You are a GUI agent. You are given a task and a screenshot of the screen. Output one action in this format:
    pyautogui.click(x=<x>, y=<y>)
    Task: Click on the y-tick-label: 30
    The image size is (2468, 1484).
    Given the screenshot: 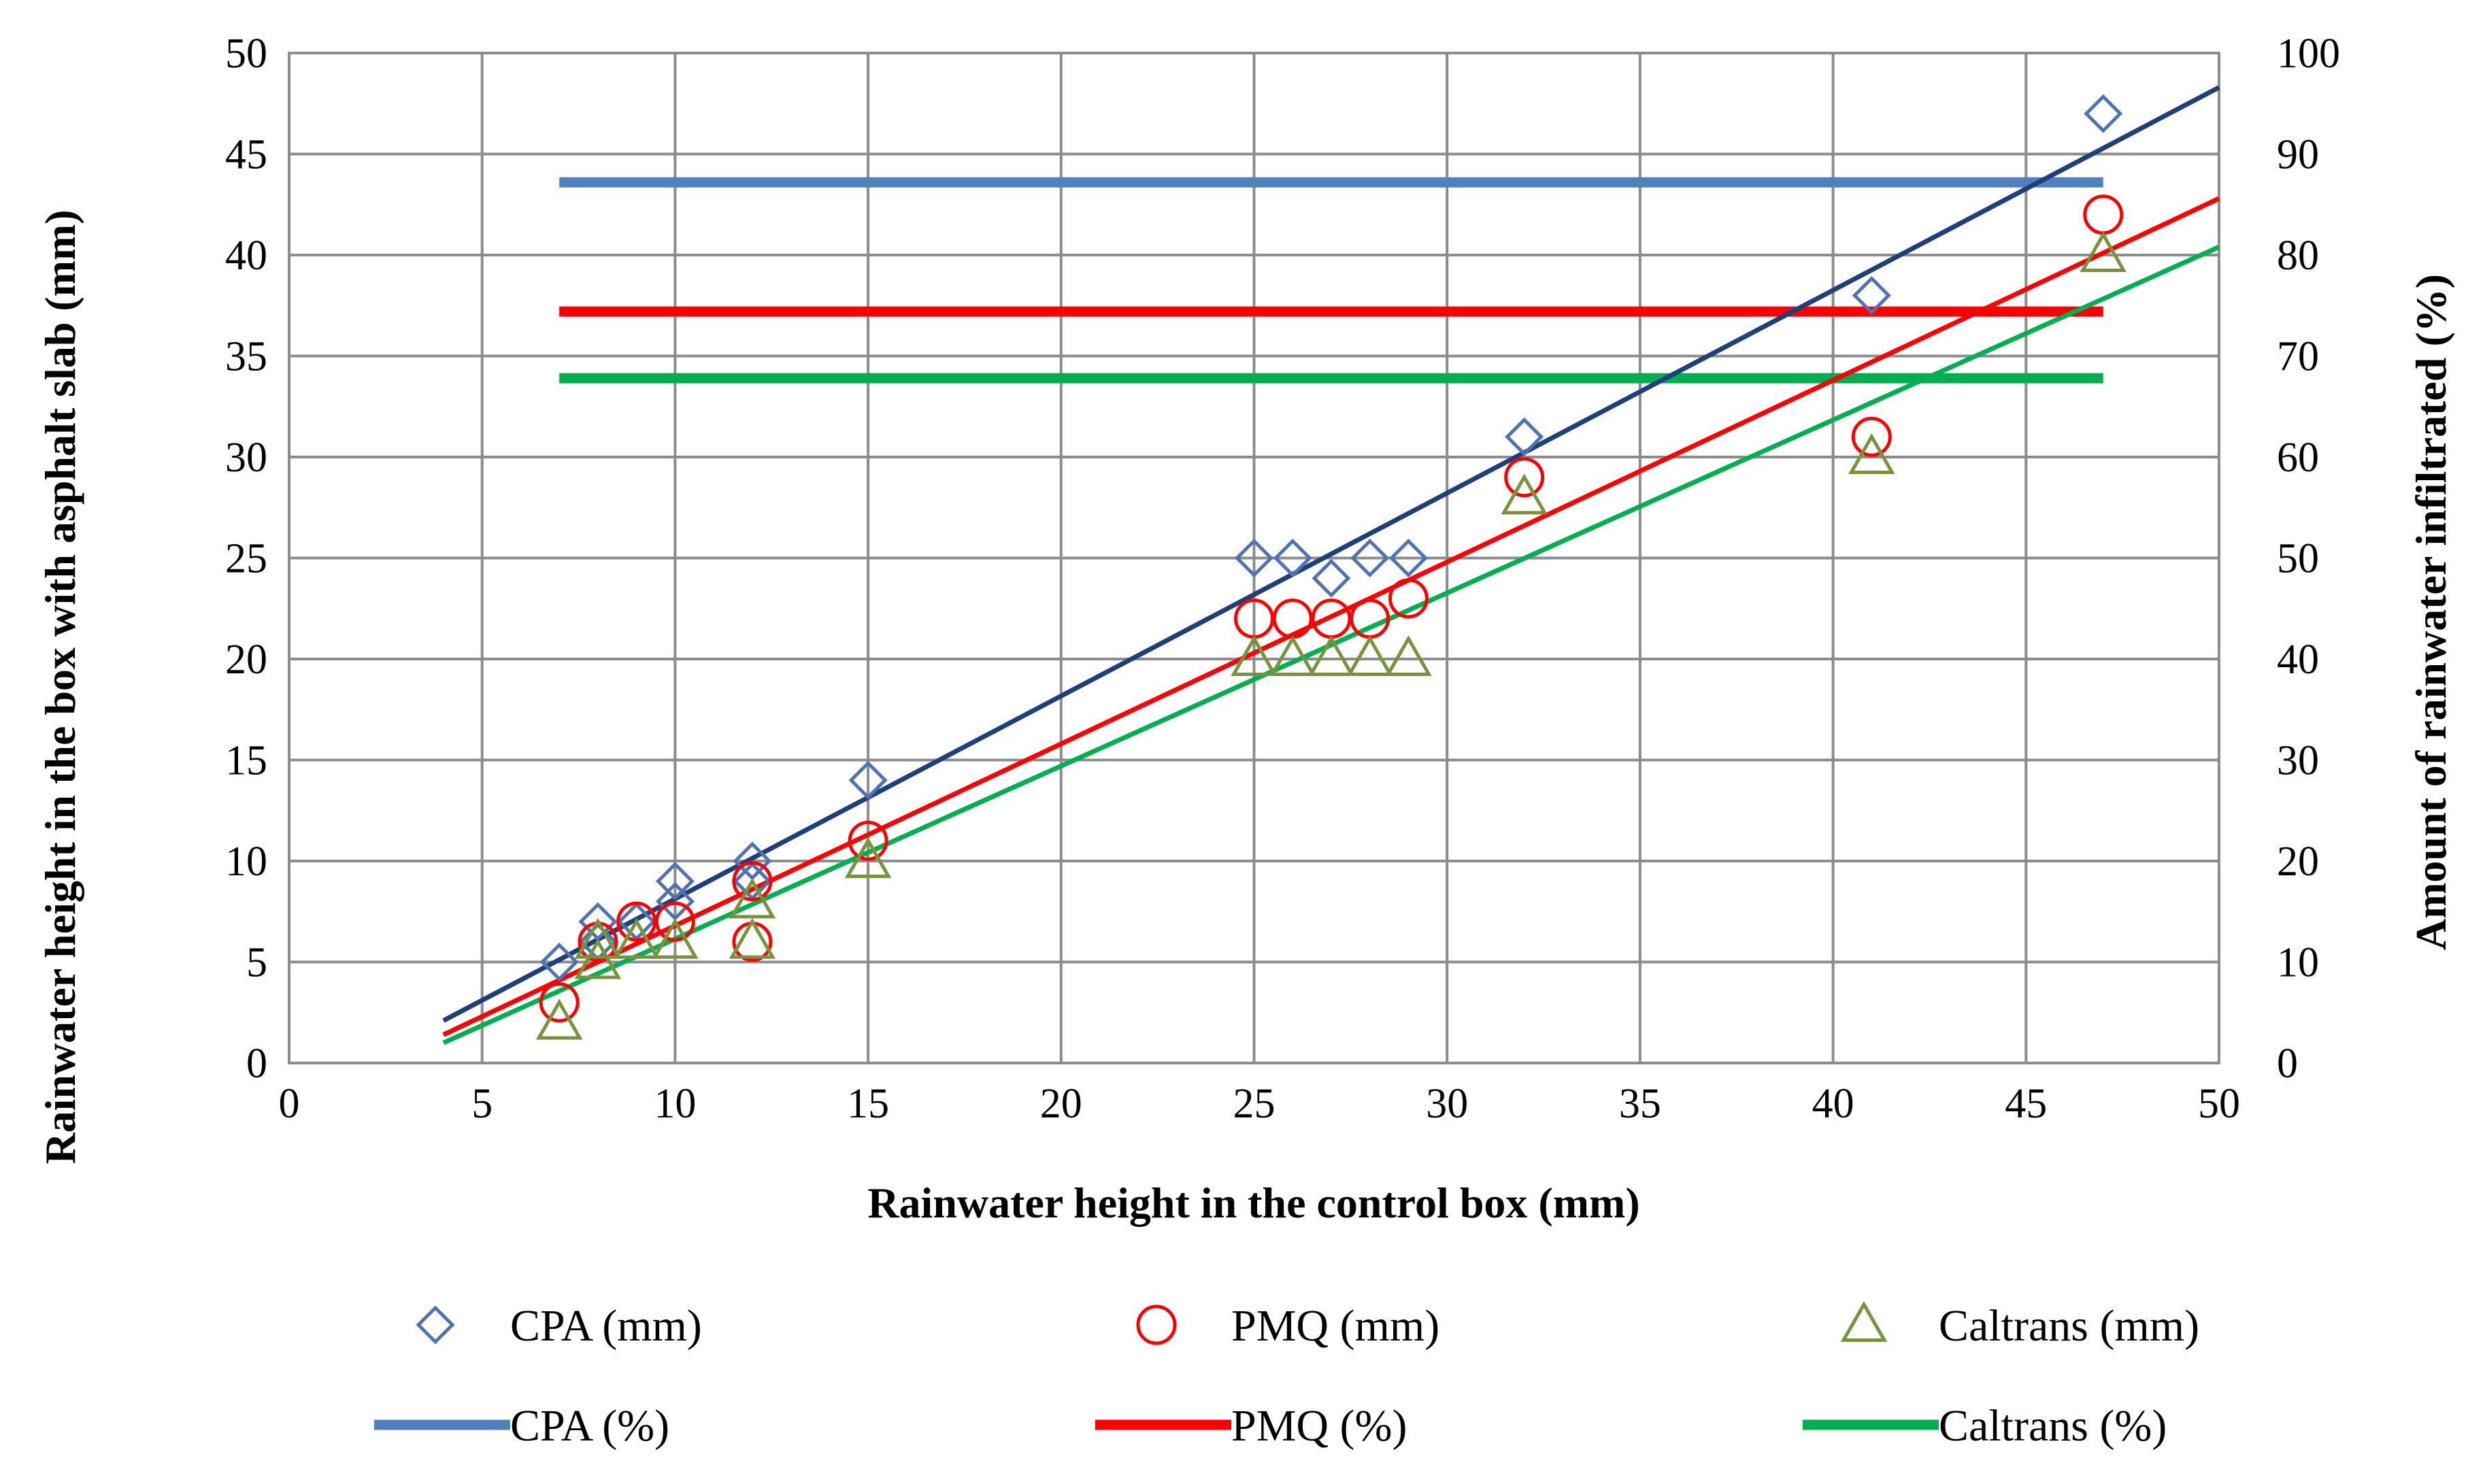 What is the action you would take?
    pyautogui.click(x=246, y=458)
    